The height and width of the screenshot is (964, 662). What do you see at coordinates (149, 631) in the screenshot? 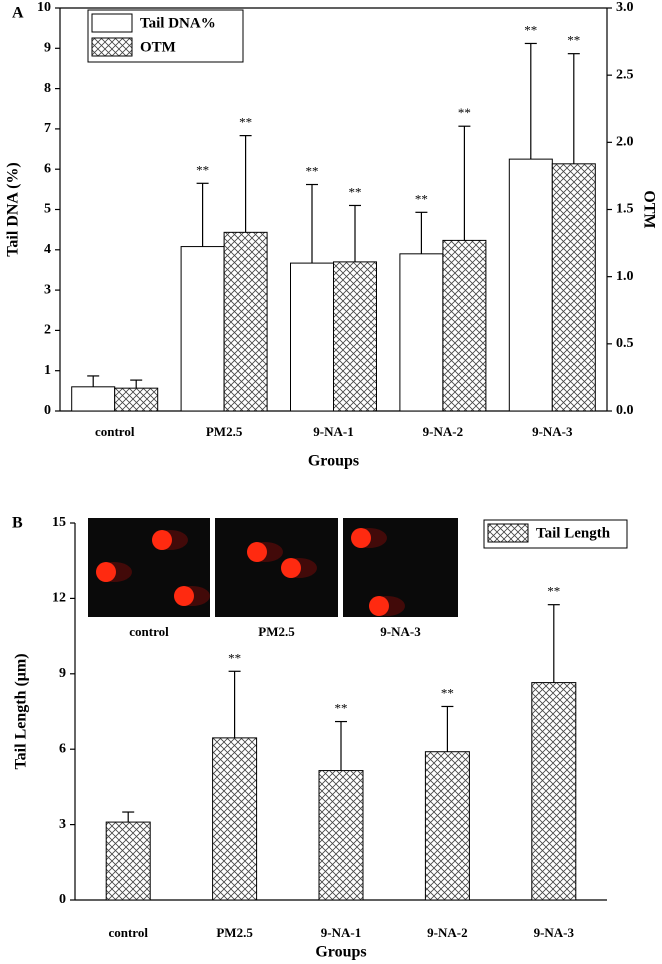
I see `inset-label: control` at bounding box center [149, 631].